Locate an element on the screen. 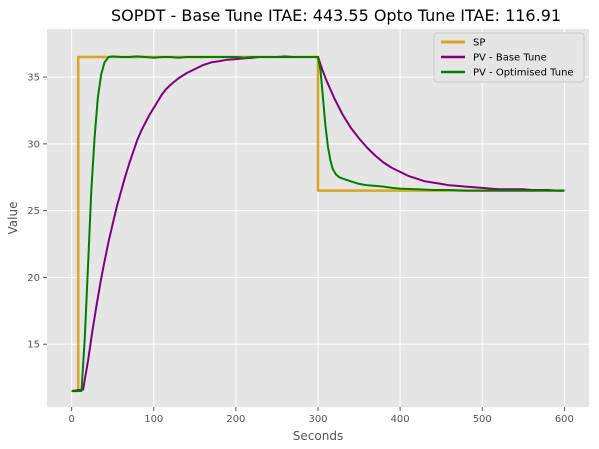 This screenshot has width=599, height=449. legend: SP PV - Base Tune PV - Optimised Tune is located at coordinates (509, 57).